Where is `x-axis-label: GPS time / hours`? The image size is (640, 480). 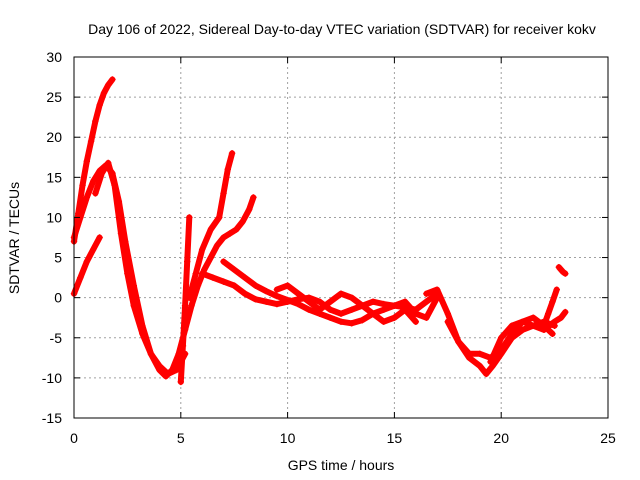 x-axis-label: GPS time / hours is located at coordinates (341, 465).